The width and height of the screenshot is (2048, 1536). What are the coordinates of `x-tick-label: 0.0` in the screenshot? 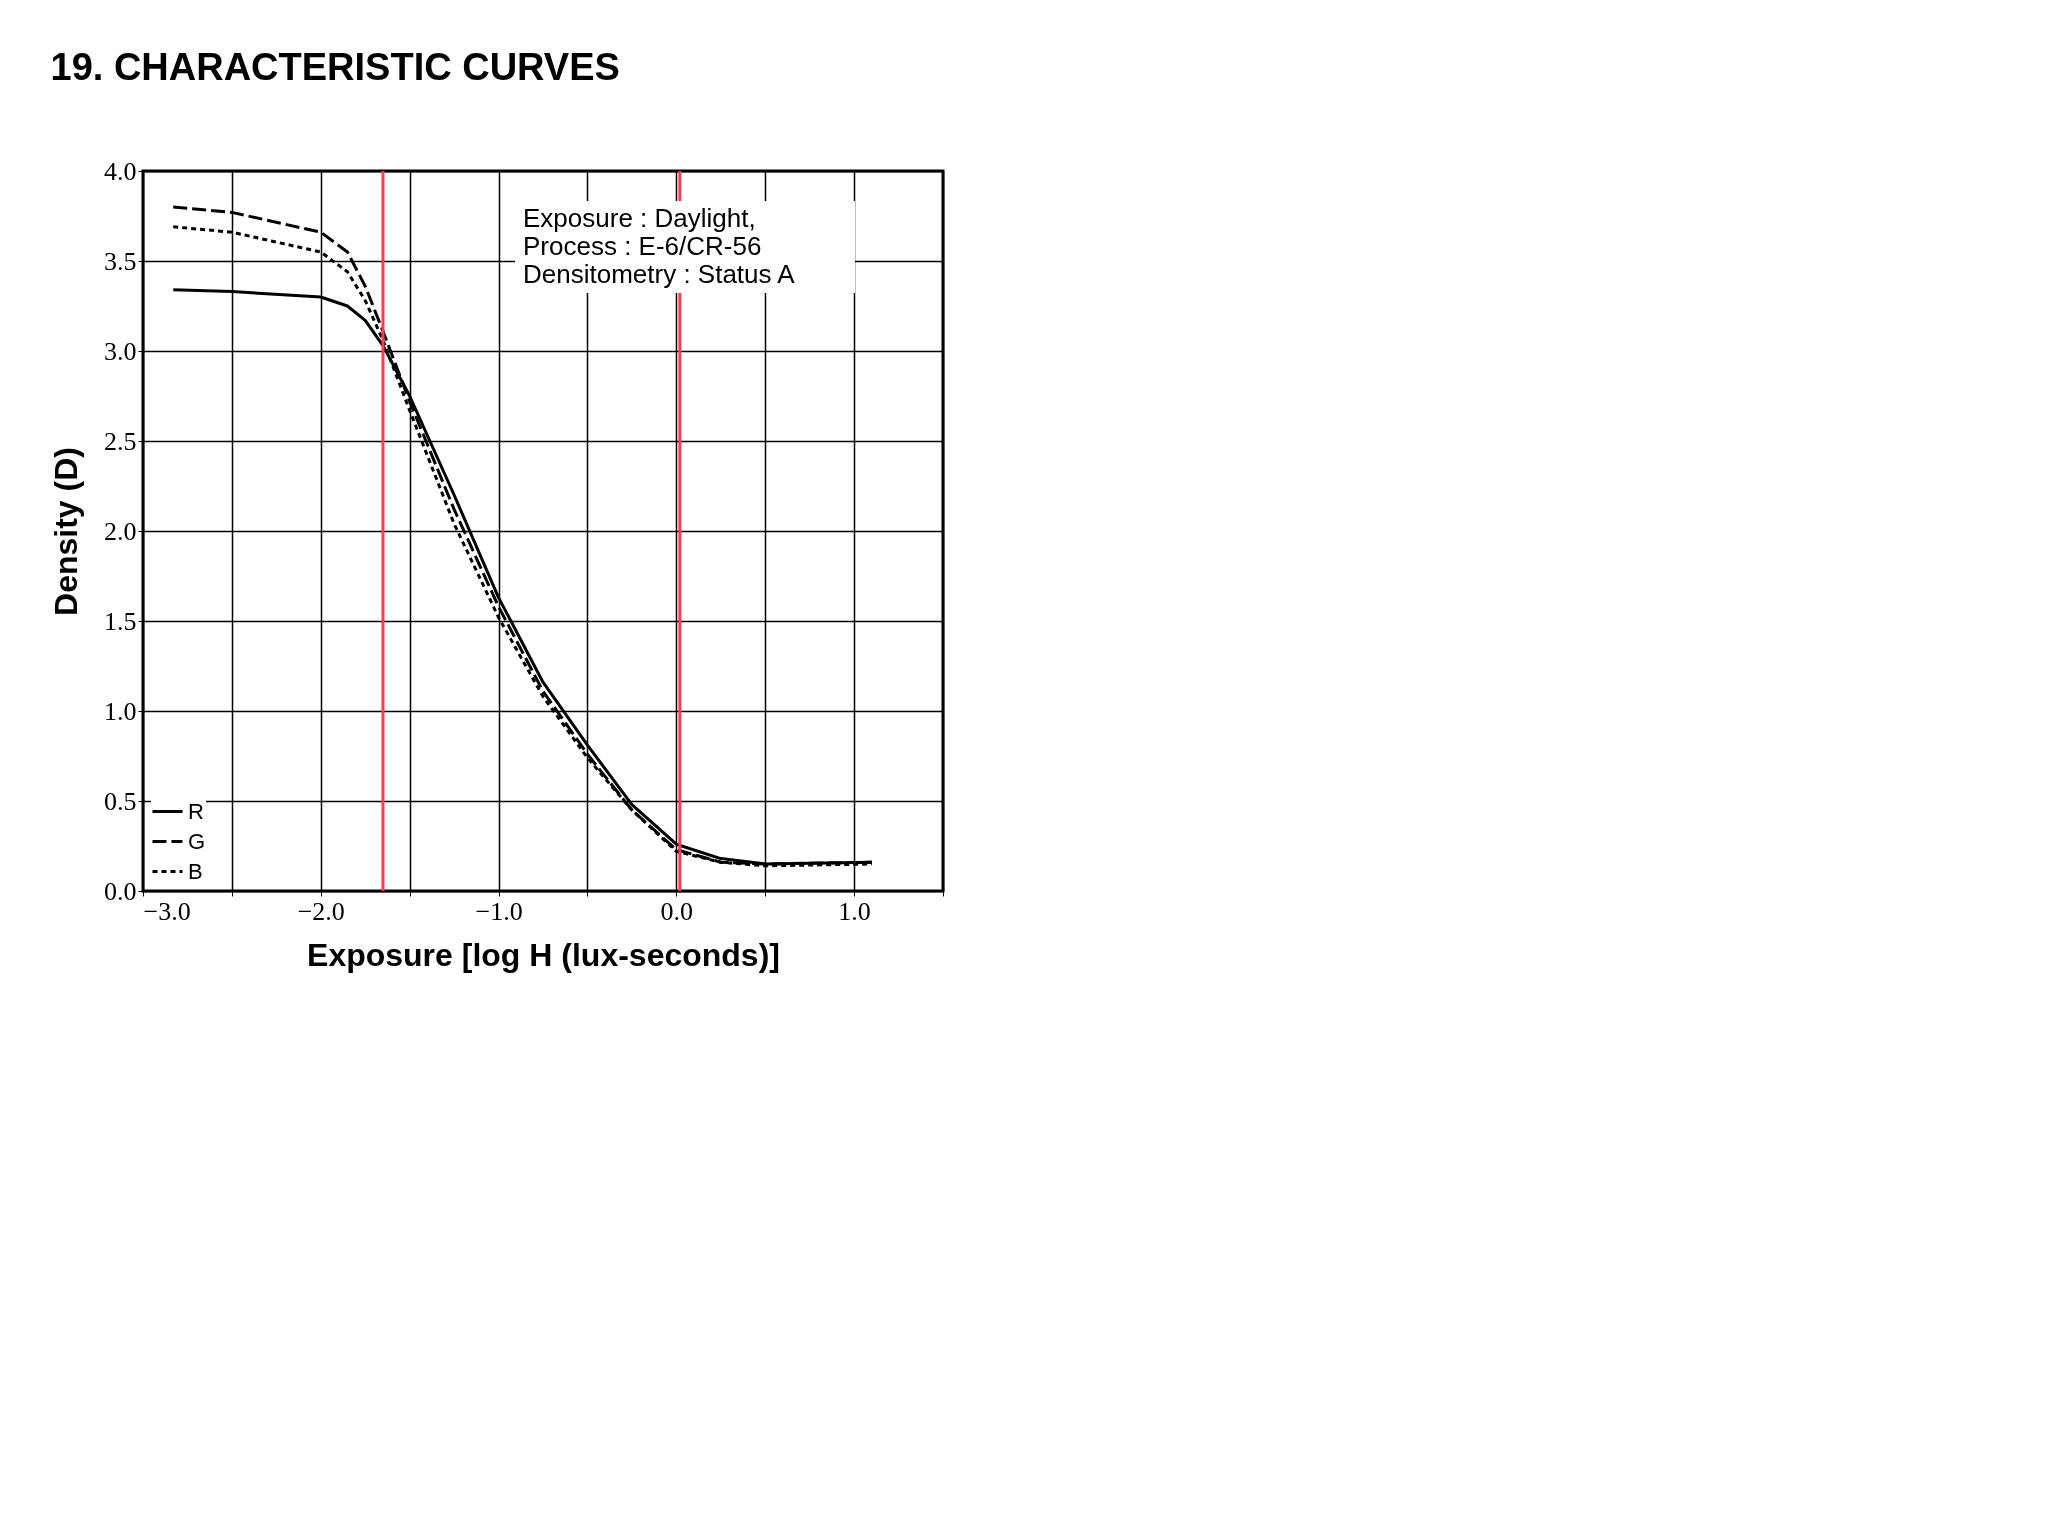 It's located at (677, 911).